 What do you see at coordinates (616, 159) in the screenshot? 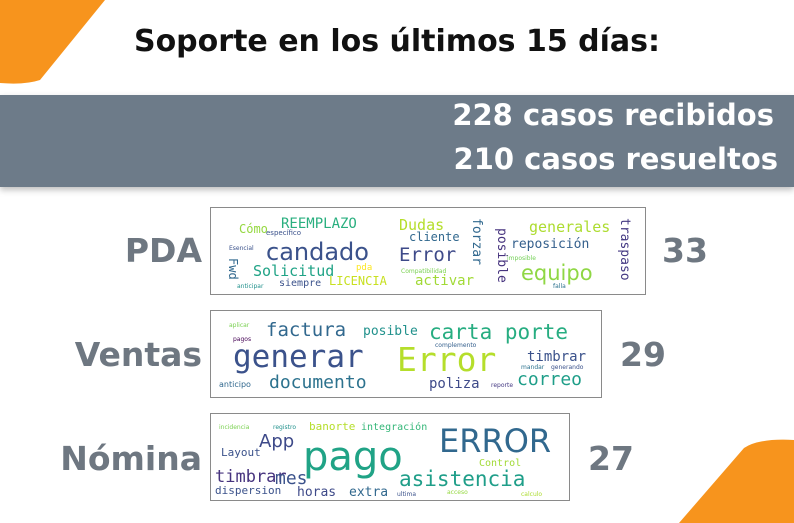
I see `cases-resolved-text: 210 casos resueltos` at bounding box center [616, 159].